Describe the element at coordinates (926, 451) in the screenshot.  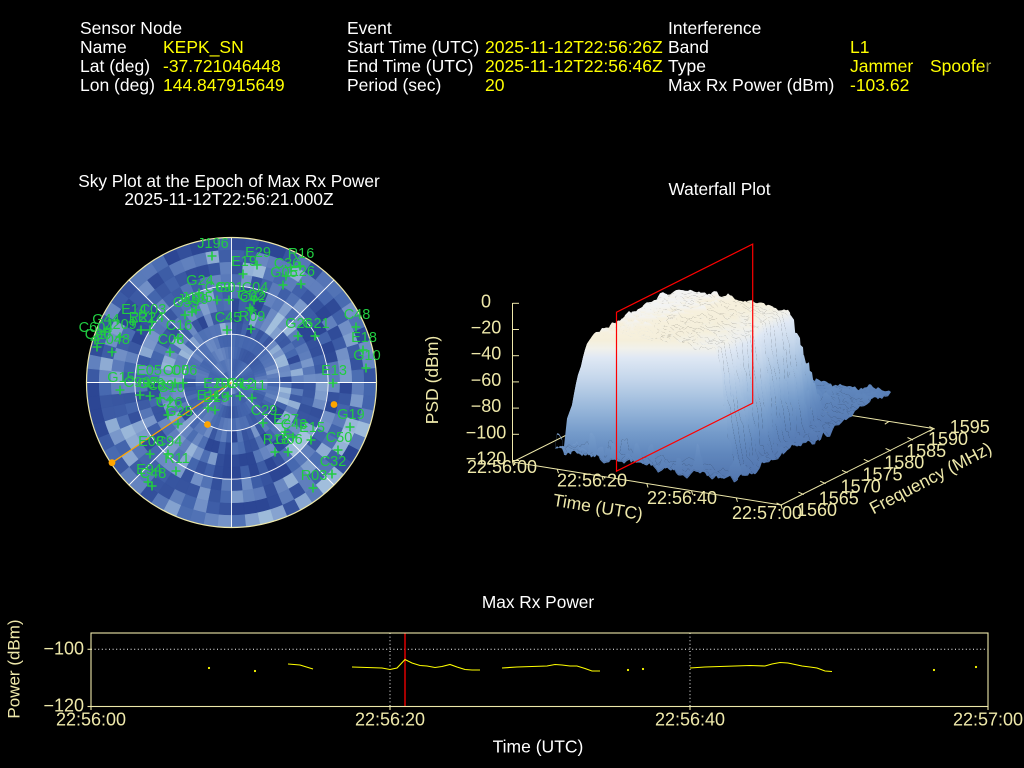
I see `svg-text: 1585` at that location.